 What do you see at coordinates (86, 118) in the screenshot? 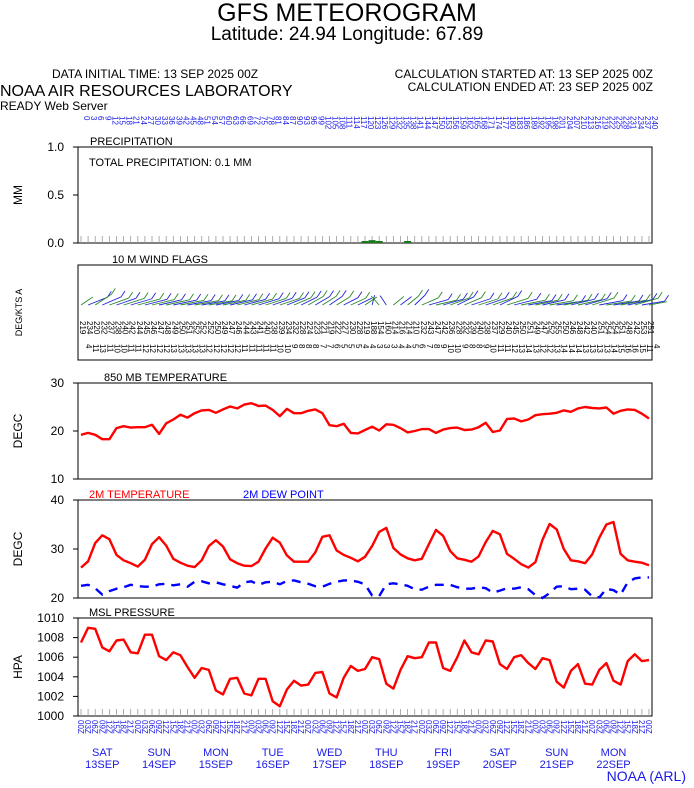
I see `hour-label: 0` at bounding box center [86, 118].